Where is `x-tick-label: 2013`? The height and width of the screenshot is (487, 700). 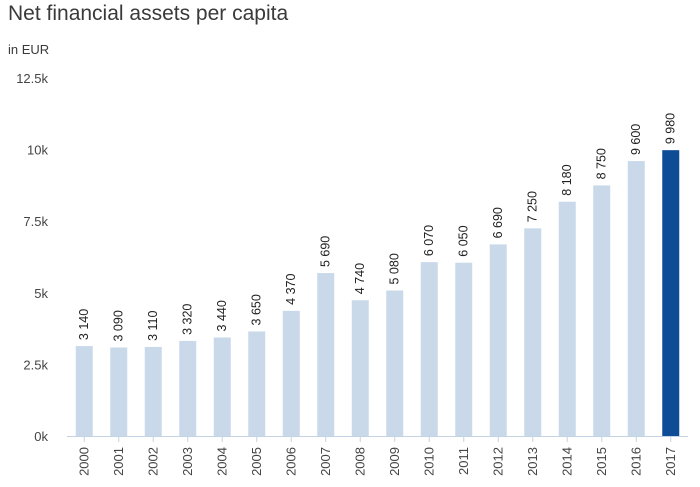 x-tick-label: 2013 is located at coordinates (532, 461).